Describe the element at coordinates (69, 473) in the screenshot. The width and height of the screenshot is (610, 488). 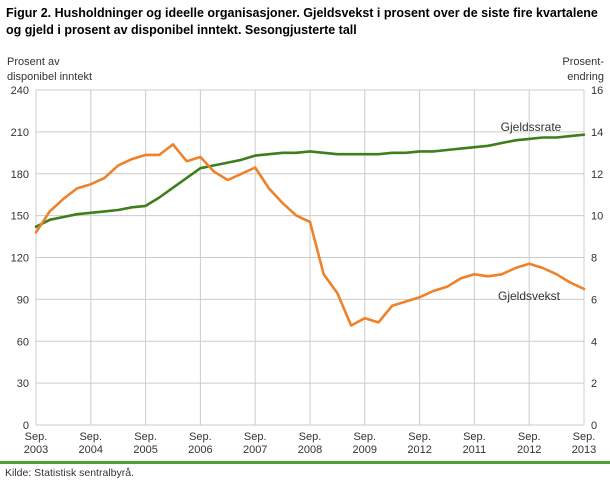
I see `source-text: Kilde: Statistisk sentralbyrå.` at that location.